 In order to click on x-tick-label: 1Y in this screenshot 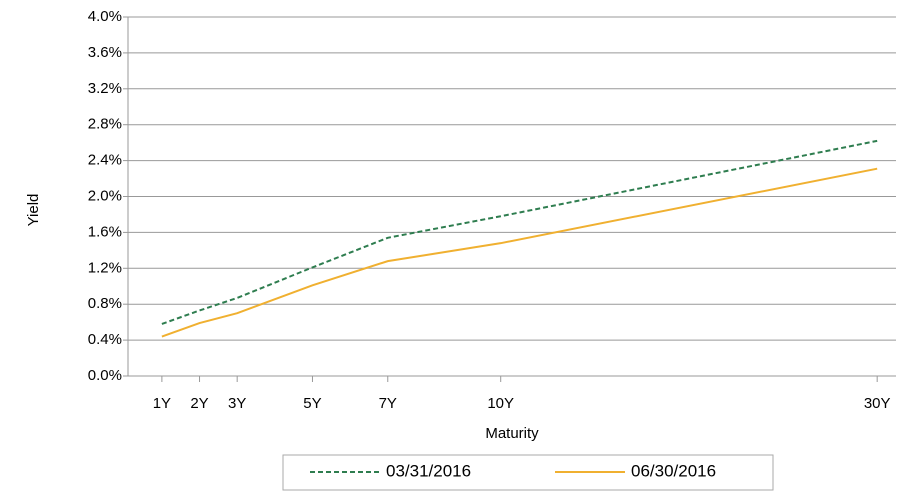, I will do `click(162, 403)`.